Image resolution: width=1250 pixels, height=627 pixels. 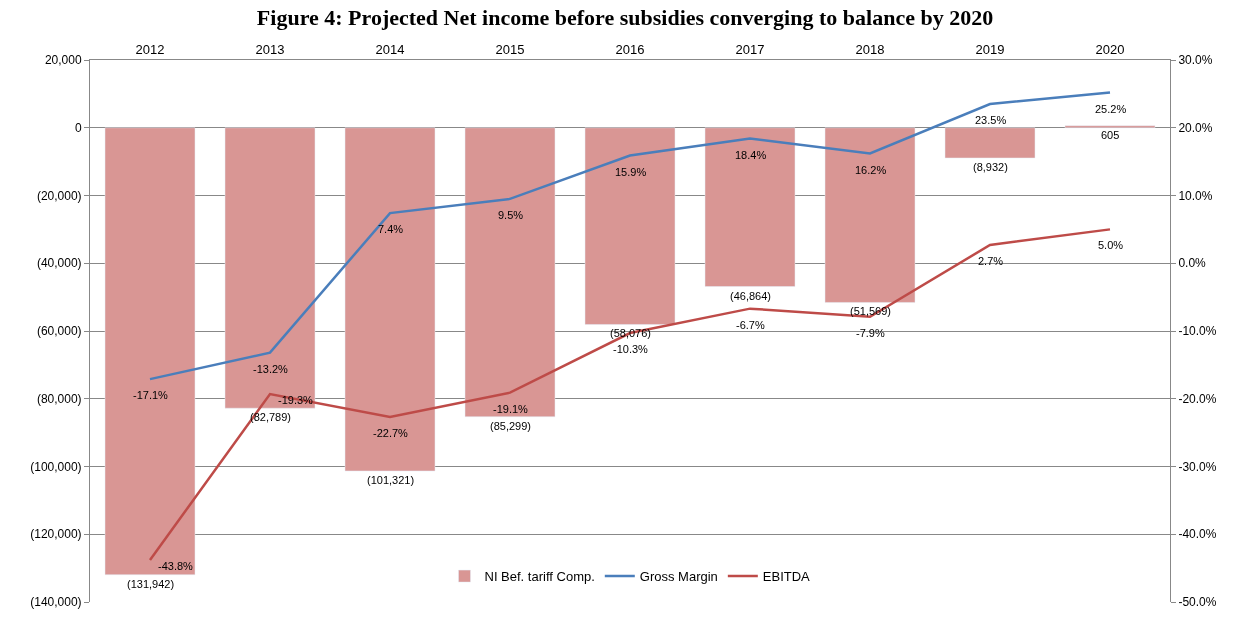 What do you see at coordinates (751, 155) in the screenshot?
I see `data-label: 18.4%` at bounding box center [751, 155].